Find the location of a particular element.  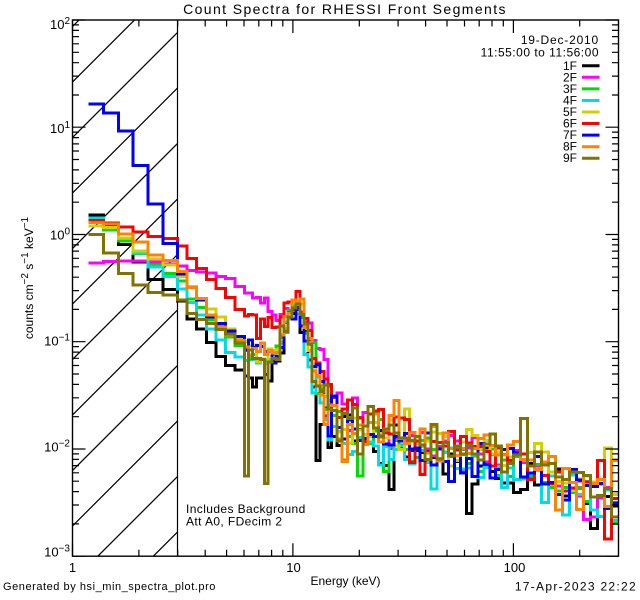

svg-text: 5F is located at coordinates (570, 112).